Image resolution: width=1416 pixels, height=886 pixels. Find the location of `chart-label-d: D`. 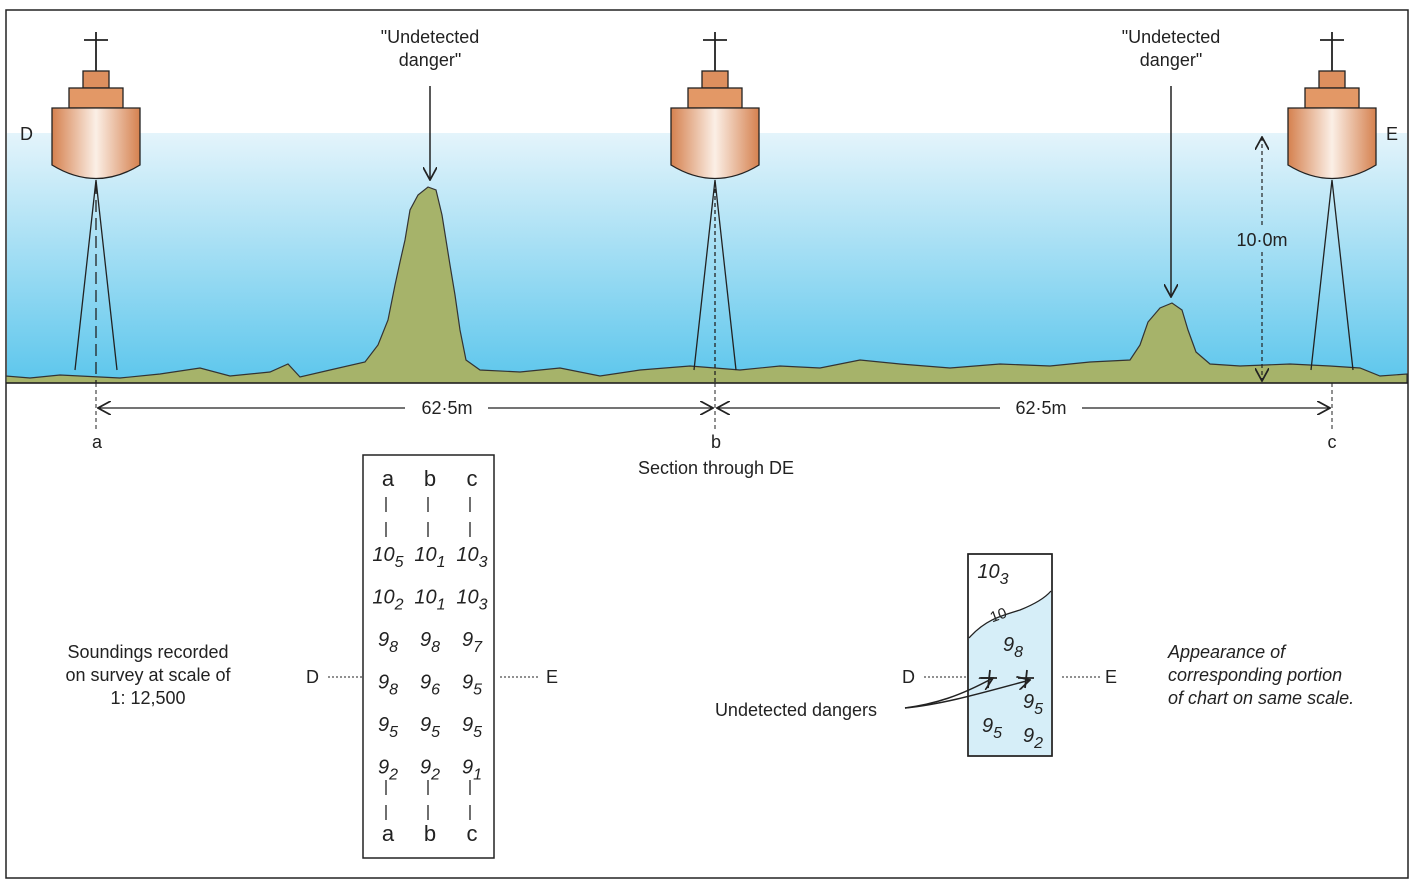

chart-label-d: D is located at coordinates (908, 677).